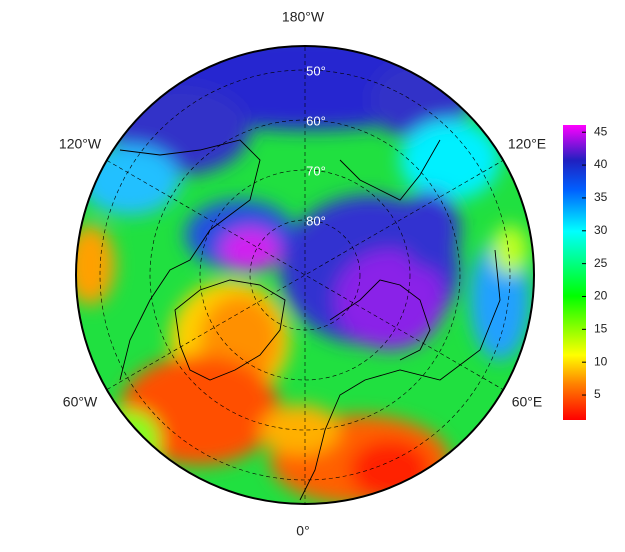 The height and width of the screenshot is (552, 625). I want to click on latitude-label: 60°, so click(316, 120).